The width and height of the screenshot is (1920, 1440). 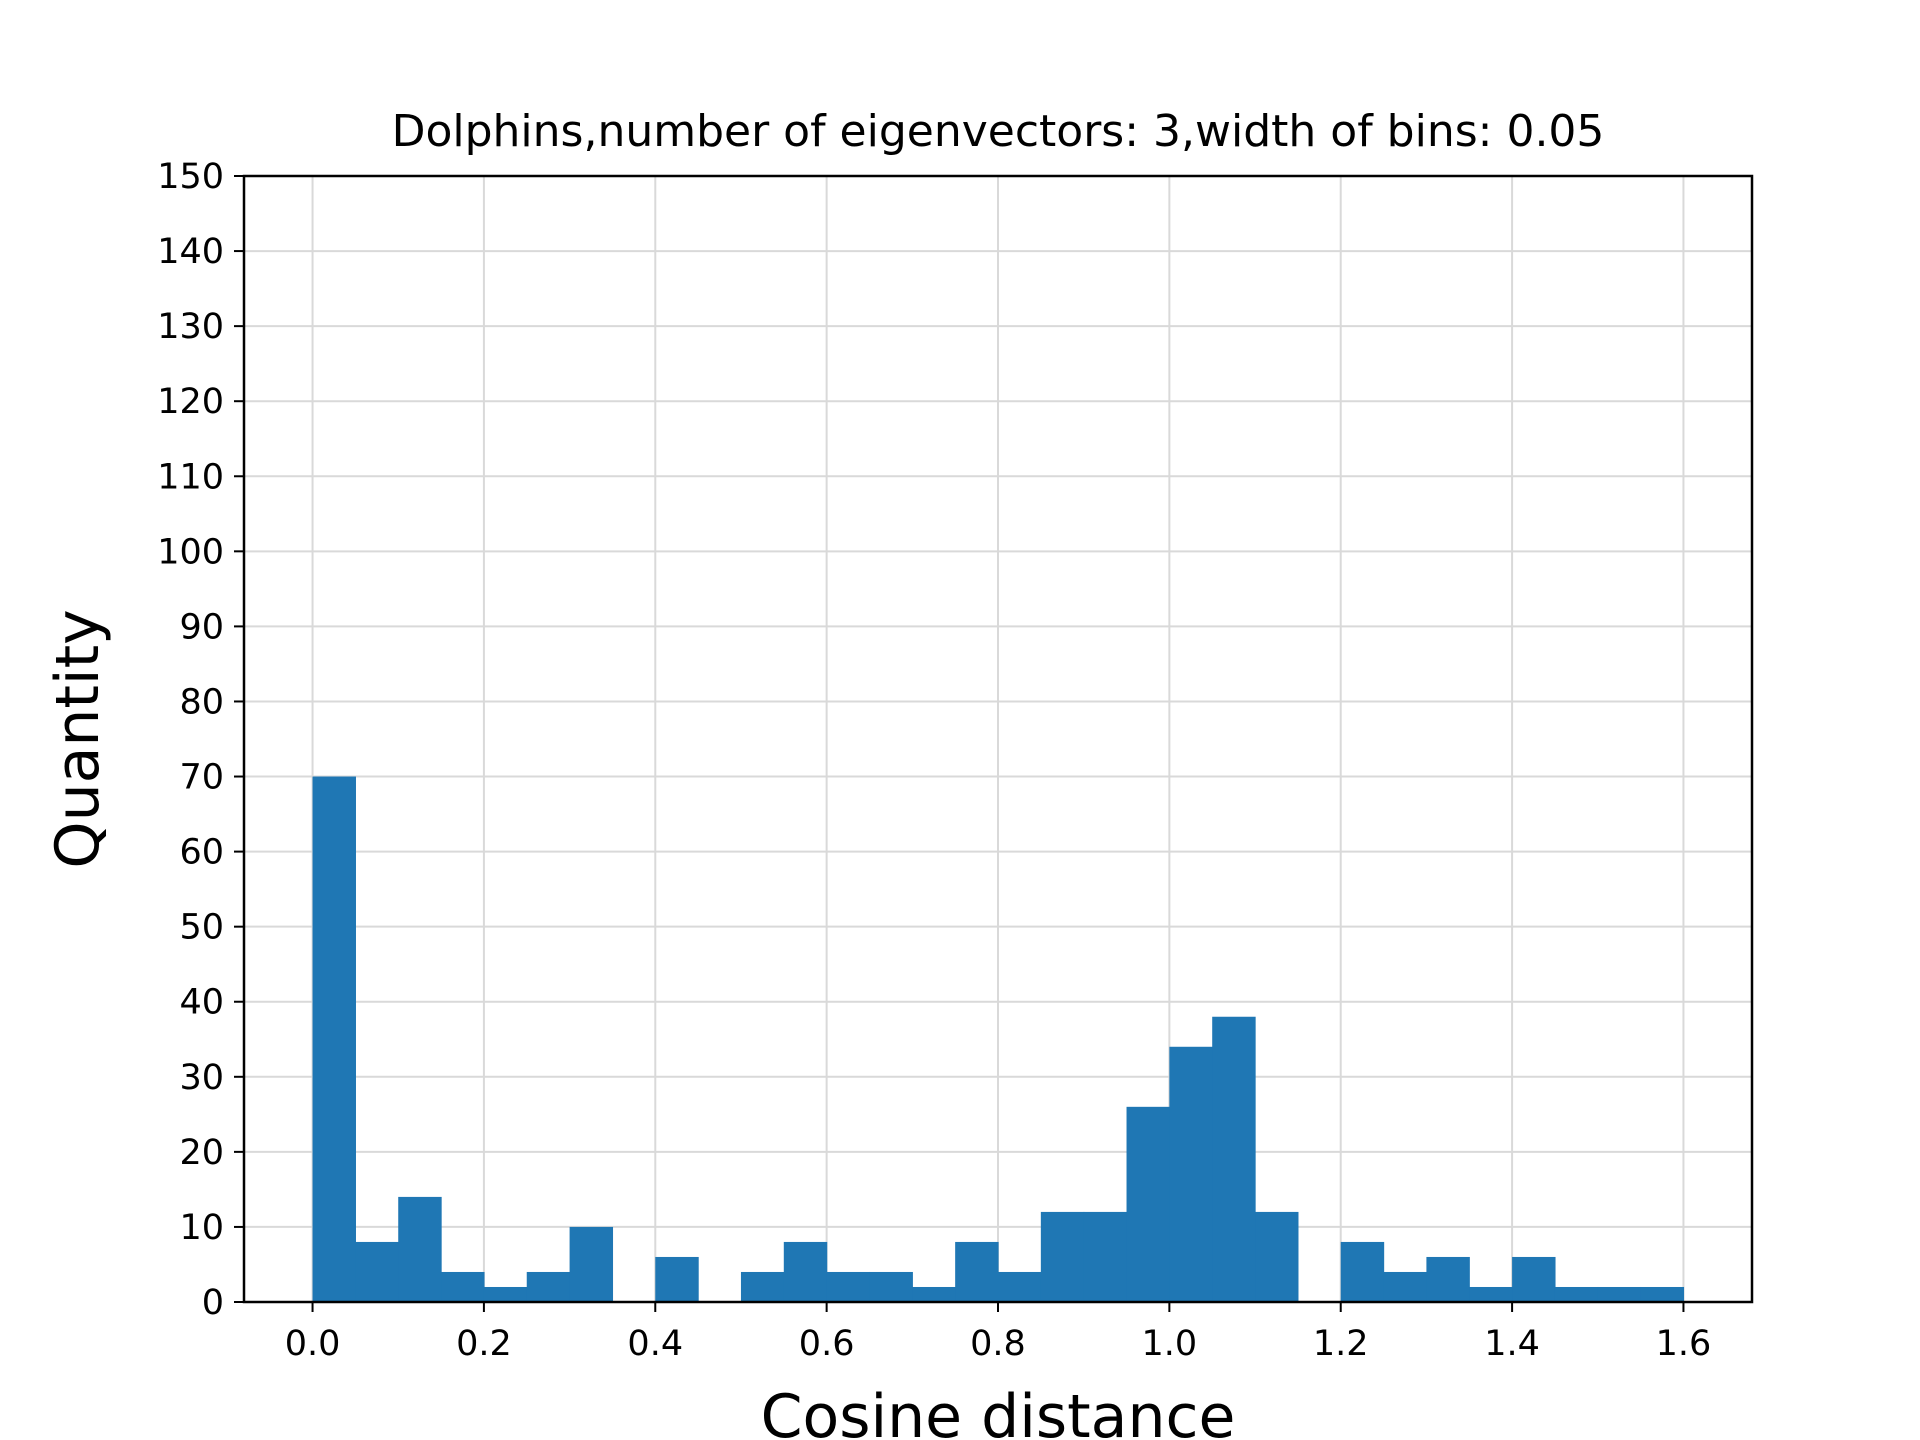 What do you see at coordinates (1341, 1344) in the screenshot?
I see `x-tick-label: 1.2` at bounding box center [1341, 1344].